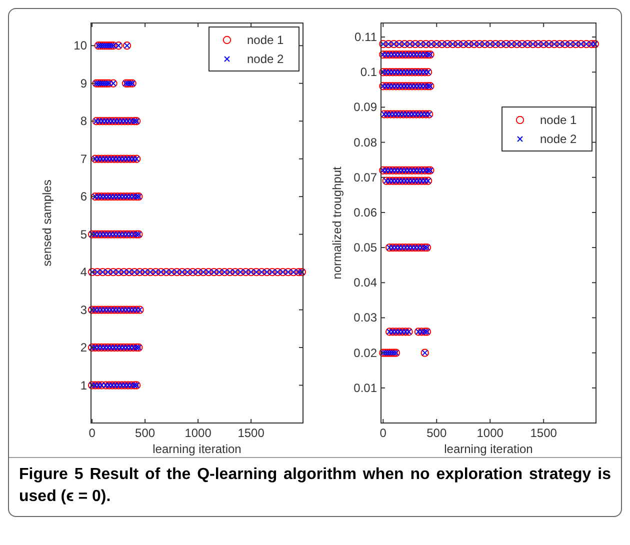  I want to click on y-tick-label: 0.11, so click(366, 37).